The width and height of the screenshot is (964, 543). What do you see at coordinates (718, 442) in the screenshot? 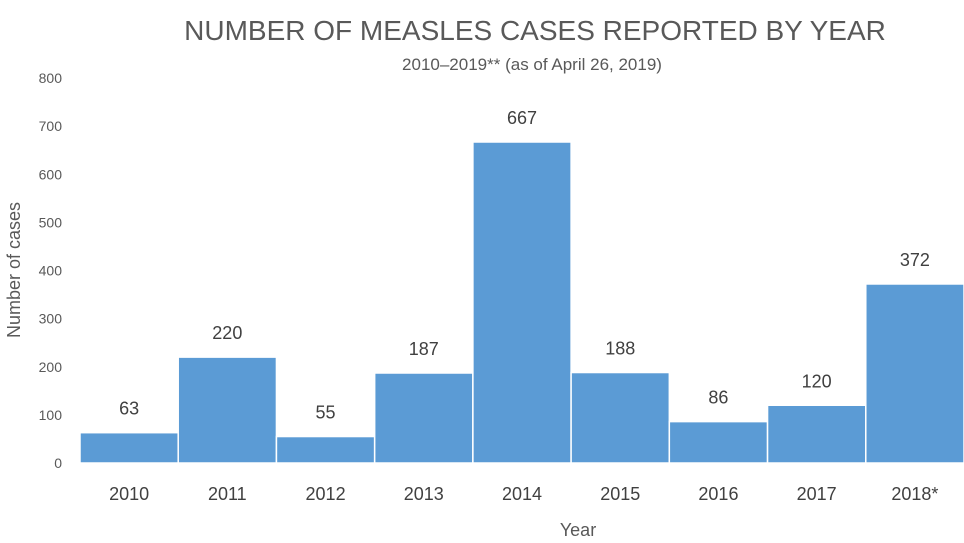
I see `bar-2016` at bounding box center [718, 442].